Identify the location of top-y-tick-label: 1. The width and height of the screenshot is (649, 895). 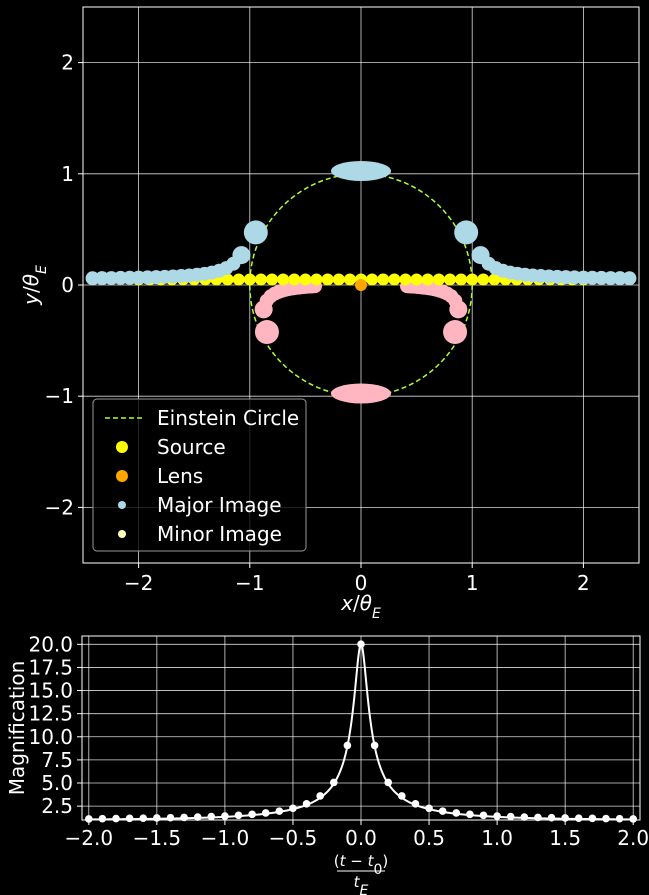
(67, 174).